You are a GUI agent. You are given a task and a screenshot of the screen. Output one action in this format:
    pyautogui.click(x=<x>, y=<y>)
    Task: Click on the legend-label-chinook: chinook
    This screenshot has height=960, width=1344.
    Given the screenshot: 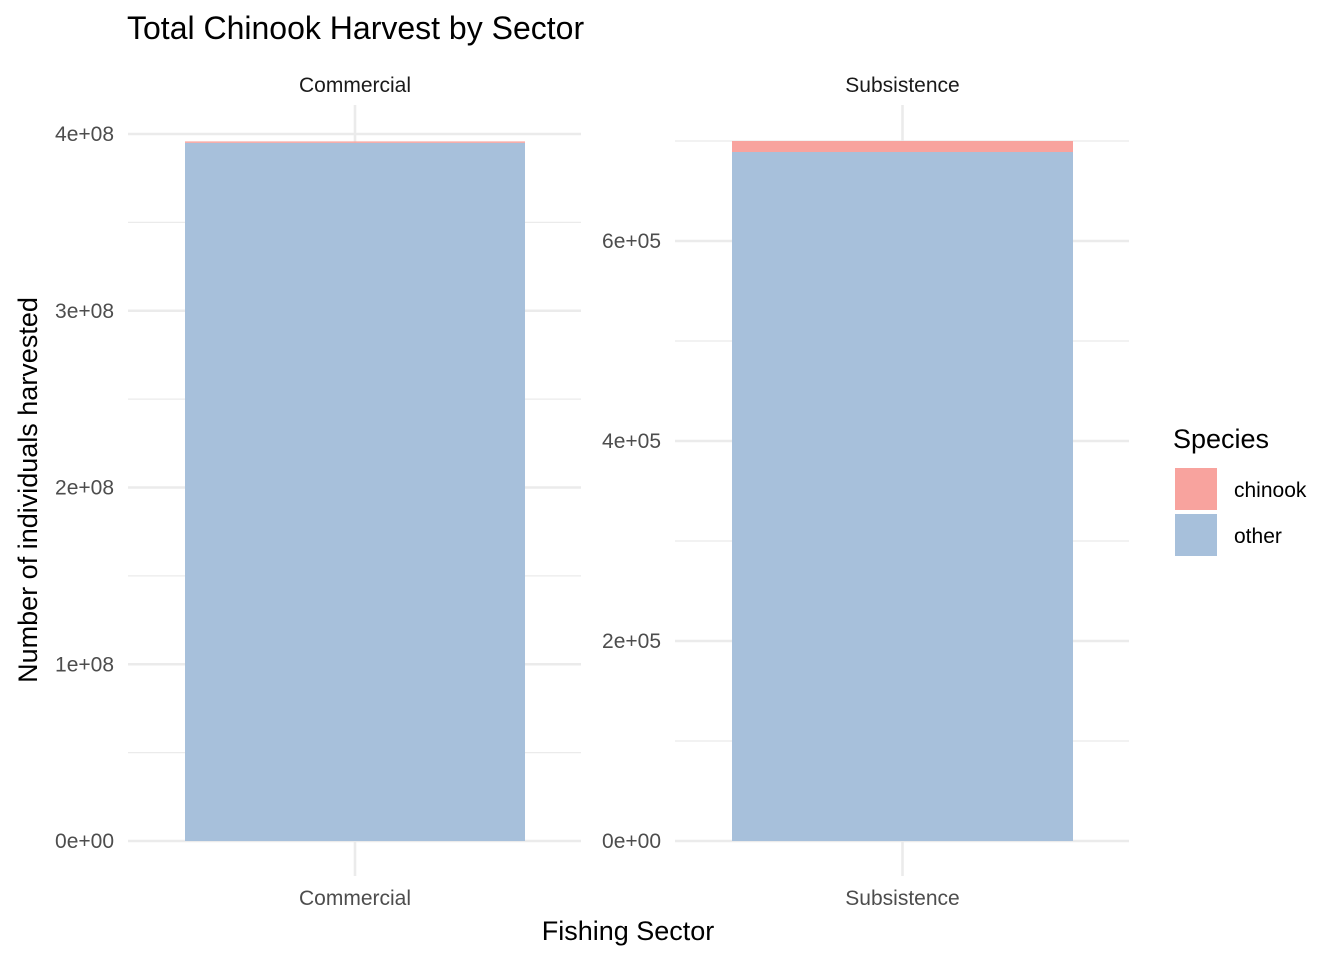 What is the action you would take?
    pyautogui.click(x=1270, y=490)
    